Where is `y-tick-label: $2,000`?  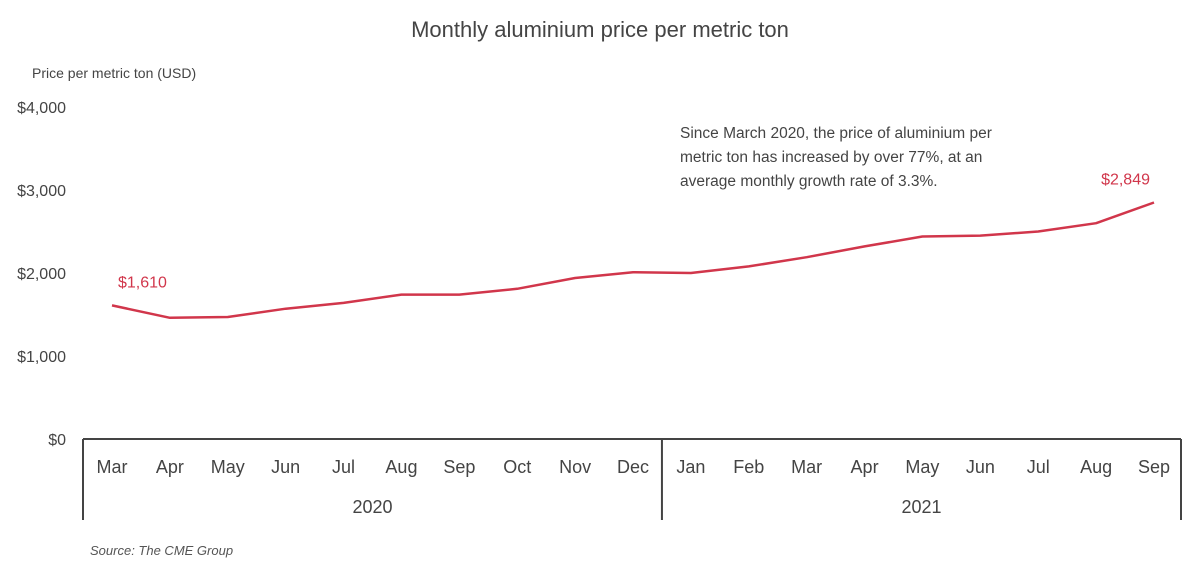
y-tick-label: $2,000 is located at coordinates (41, 274).